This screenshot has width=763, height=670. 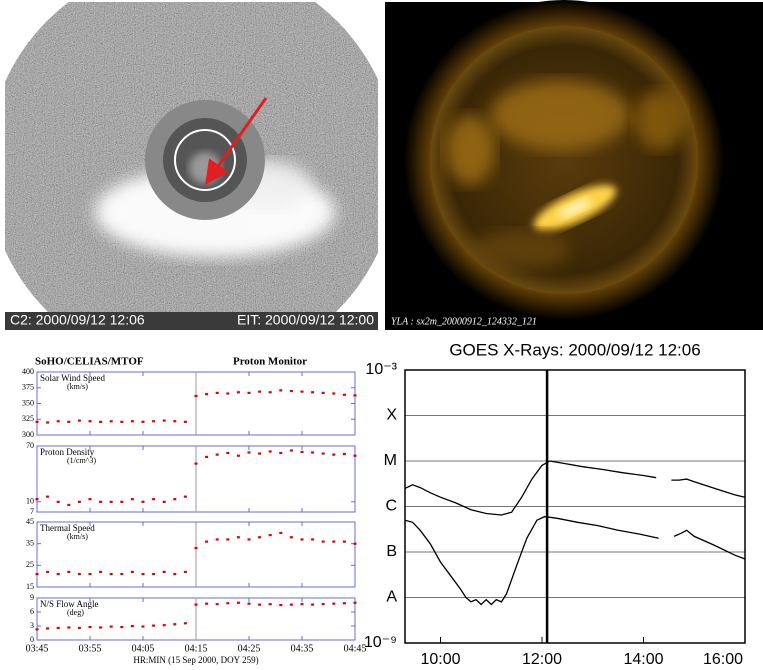 What do you see at coordinates (575, 488) in the screenshot?
I see `data-line` at bounding box center [575, 488].